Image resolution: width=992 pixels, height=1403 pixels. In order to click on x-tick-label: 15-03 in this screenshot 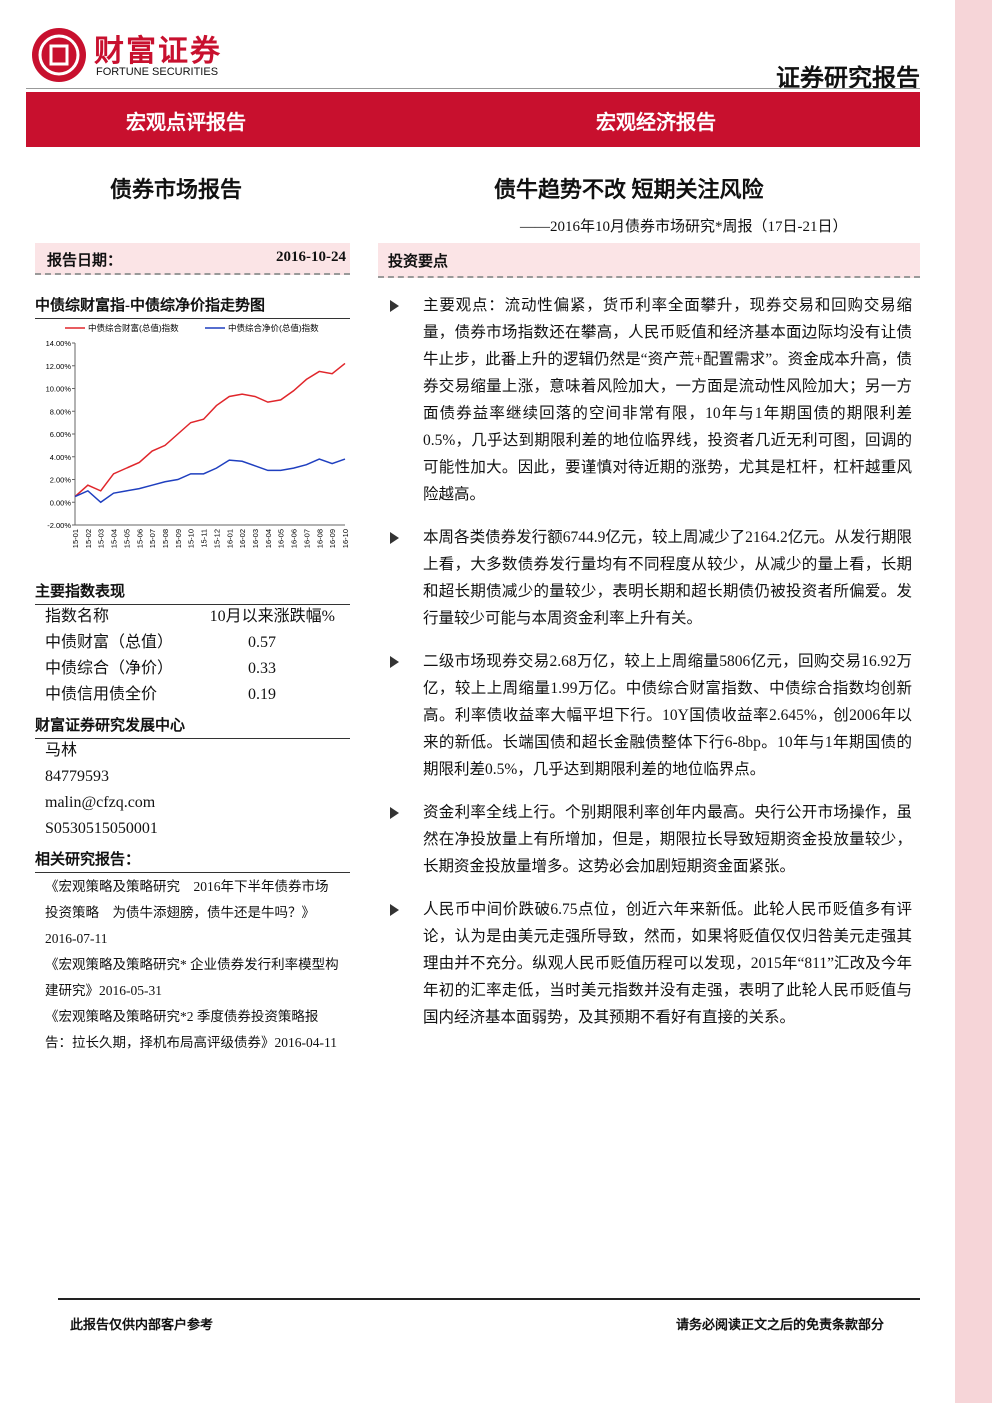, I will do `click(101, 538)`.